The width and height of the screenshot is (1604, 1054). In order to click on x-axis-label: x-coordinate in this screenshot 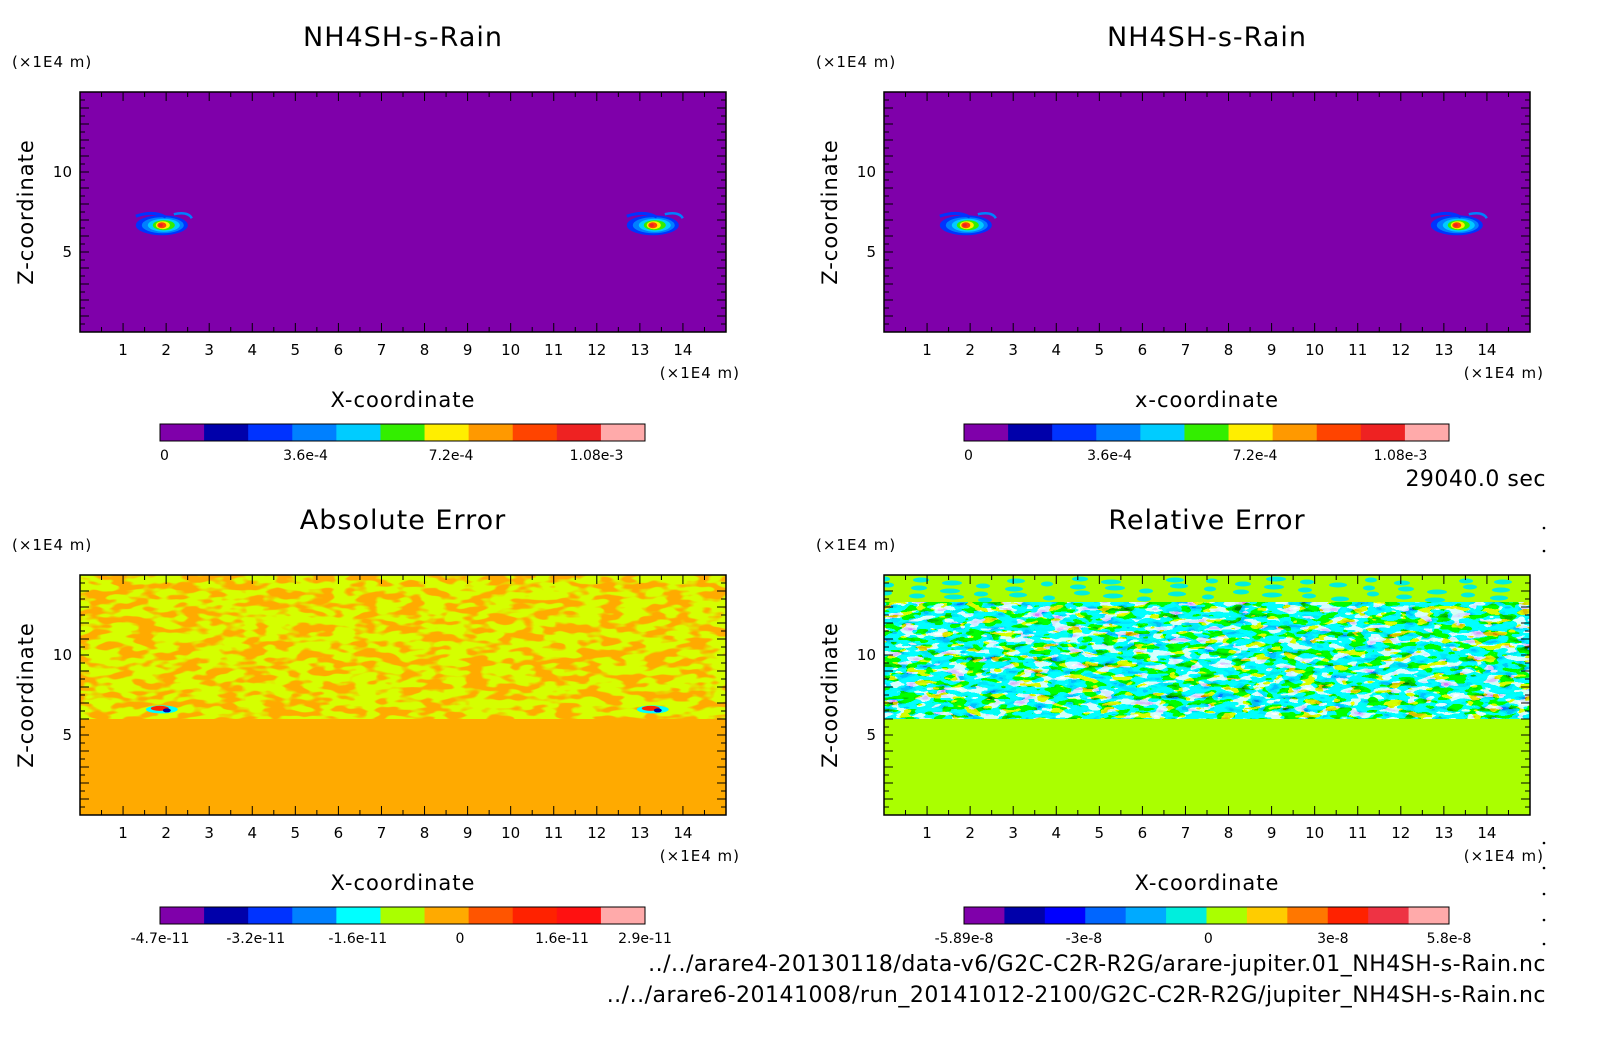, I will do `click(1207, 400)`.